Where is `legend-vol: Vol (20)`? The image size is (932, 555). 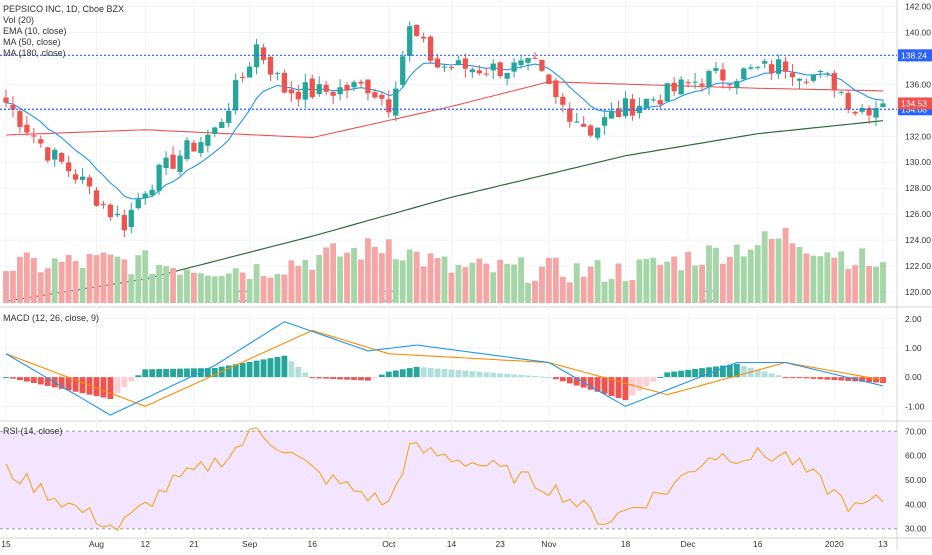
legend-vol: Vol (20) is located at coordinates (19, 20).